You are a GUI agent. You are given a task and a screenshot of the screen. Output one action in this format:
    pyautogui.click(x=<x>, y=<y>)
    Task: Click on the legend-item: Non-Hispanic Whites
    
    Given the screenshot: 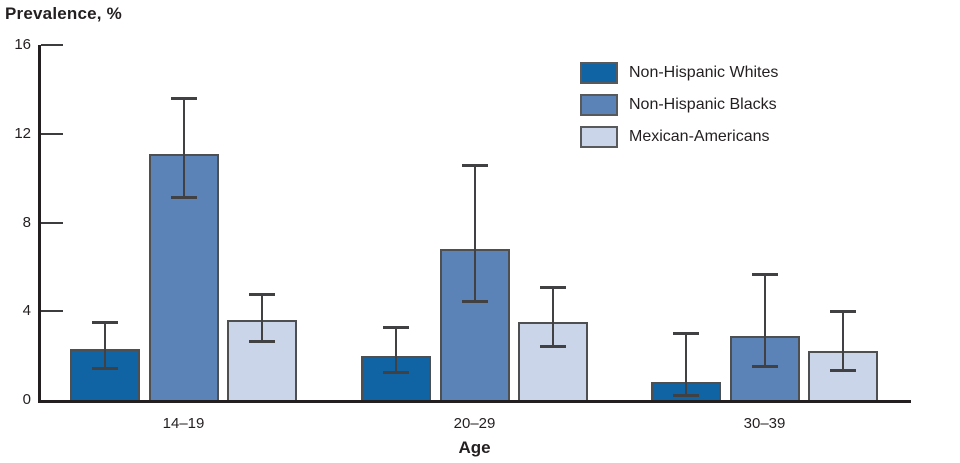 What is the action you would take?
    pyautogui.click(x=679, y=73)
    